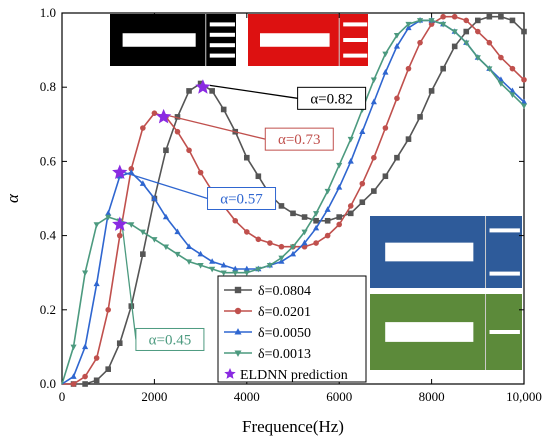  Describe the element at coordinates (62, 396) in the screenshot. I see `x-tick-label: 0` at that location.